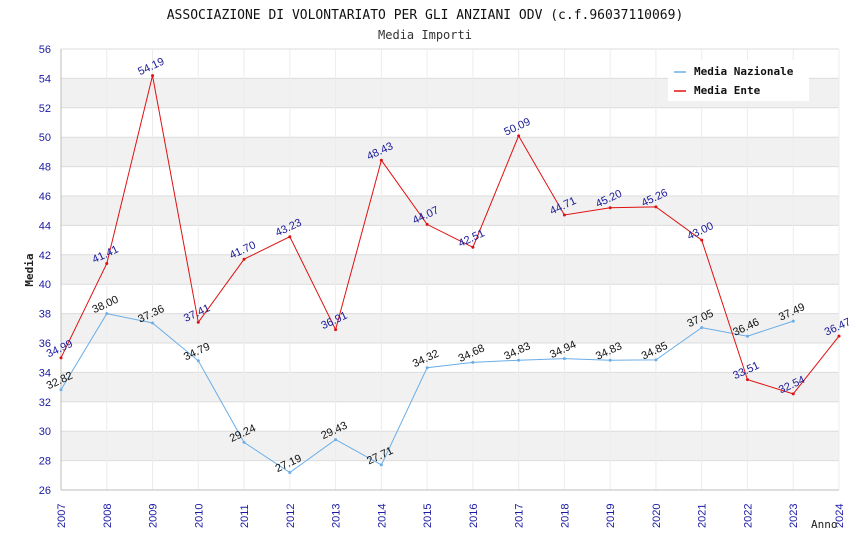 This screenshot has width=850, height=550. What do you see at coordinates (199, 516) in the screenshot?
I see `x-tick-label: 2010` at bounding box center [199, 516].